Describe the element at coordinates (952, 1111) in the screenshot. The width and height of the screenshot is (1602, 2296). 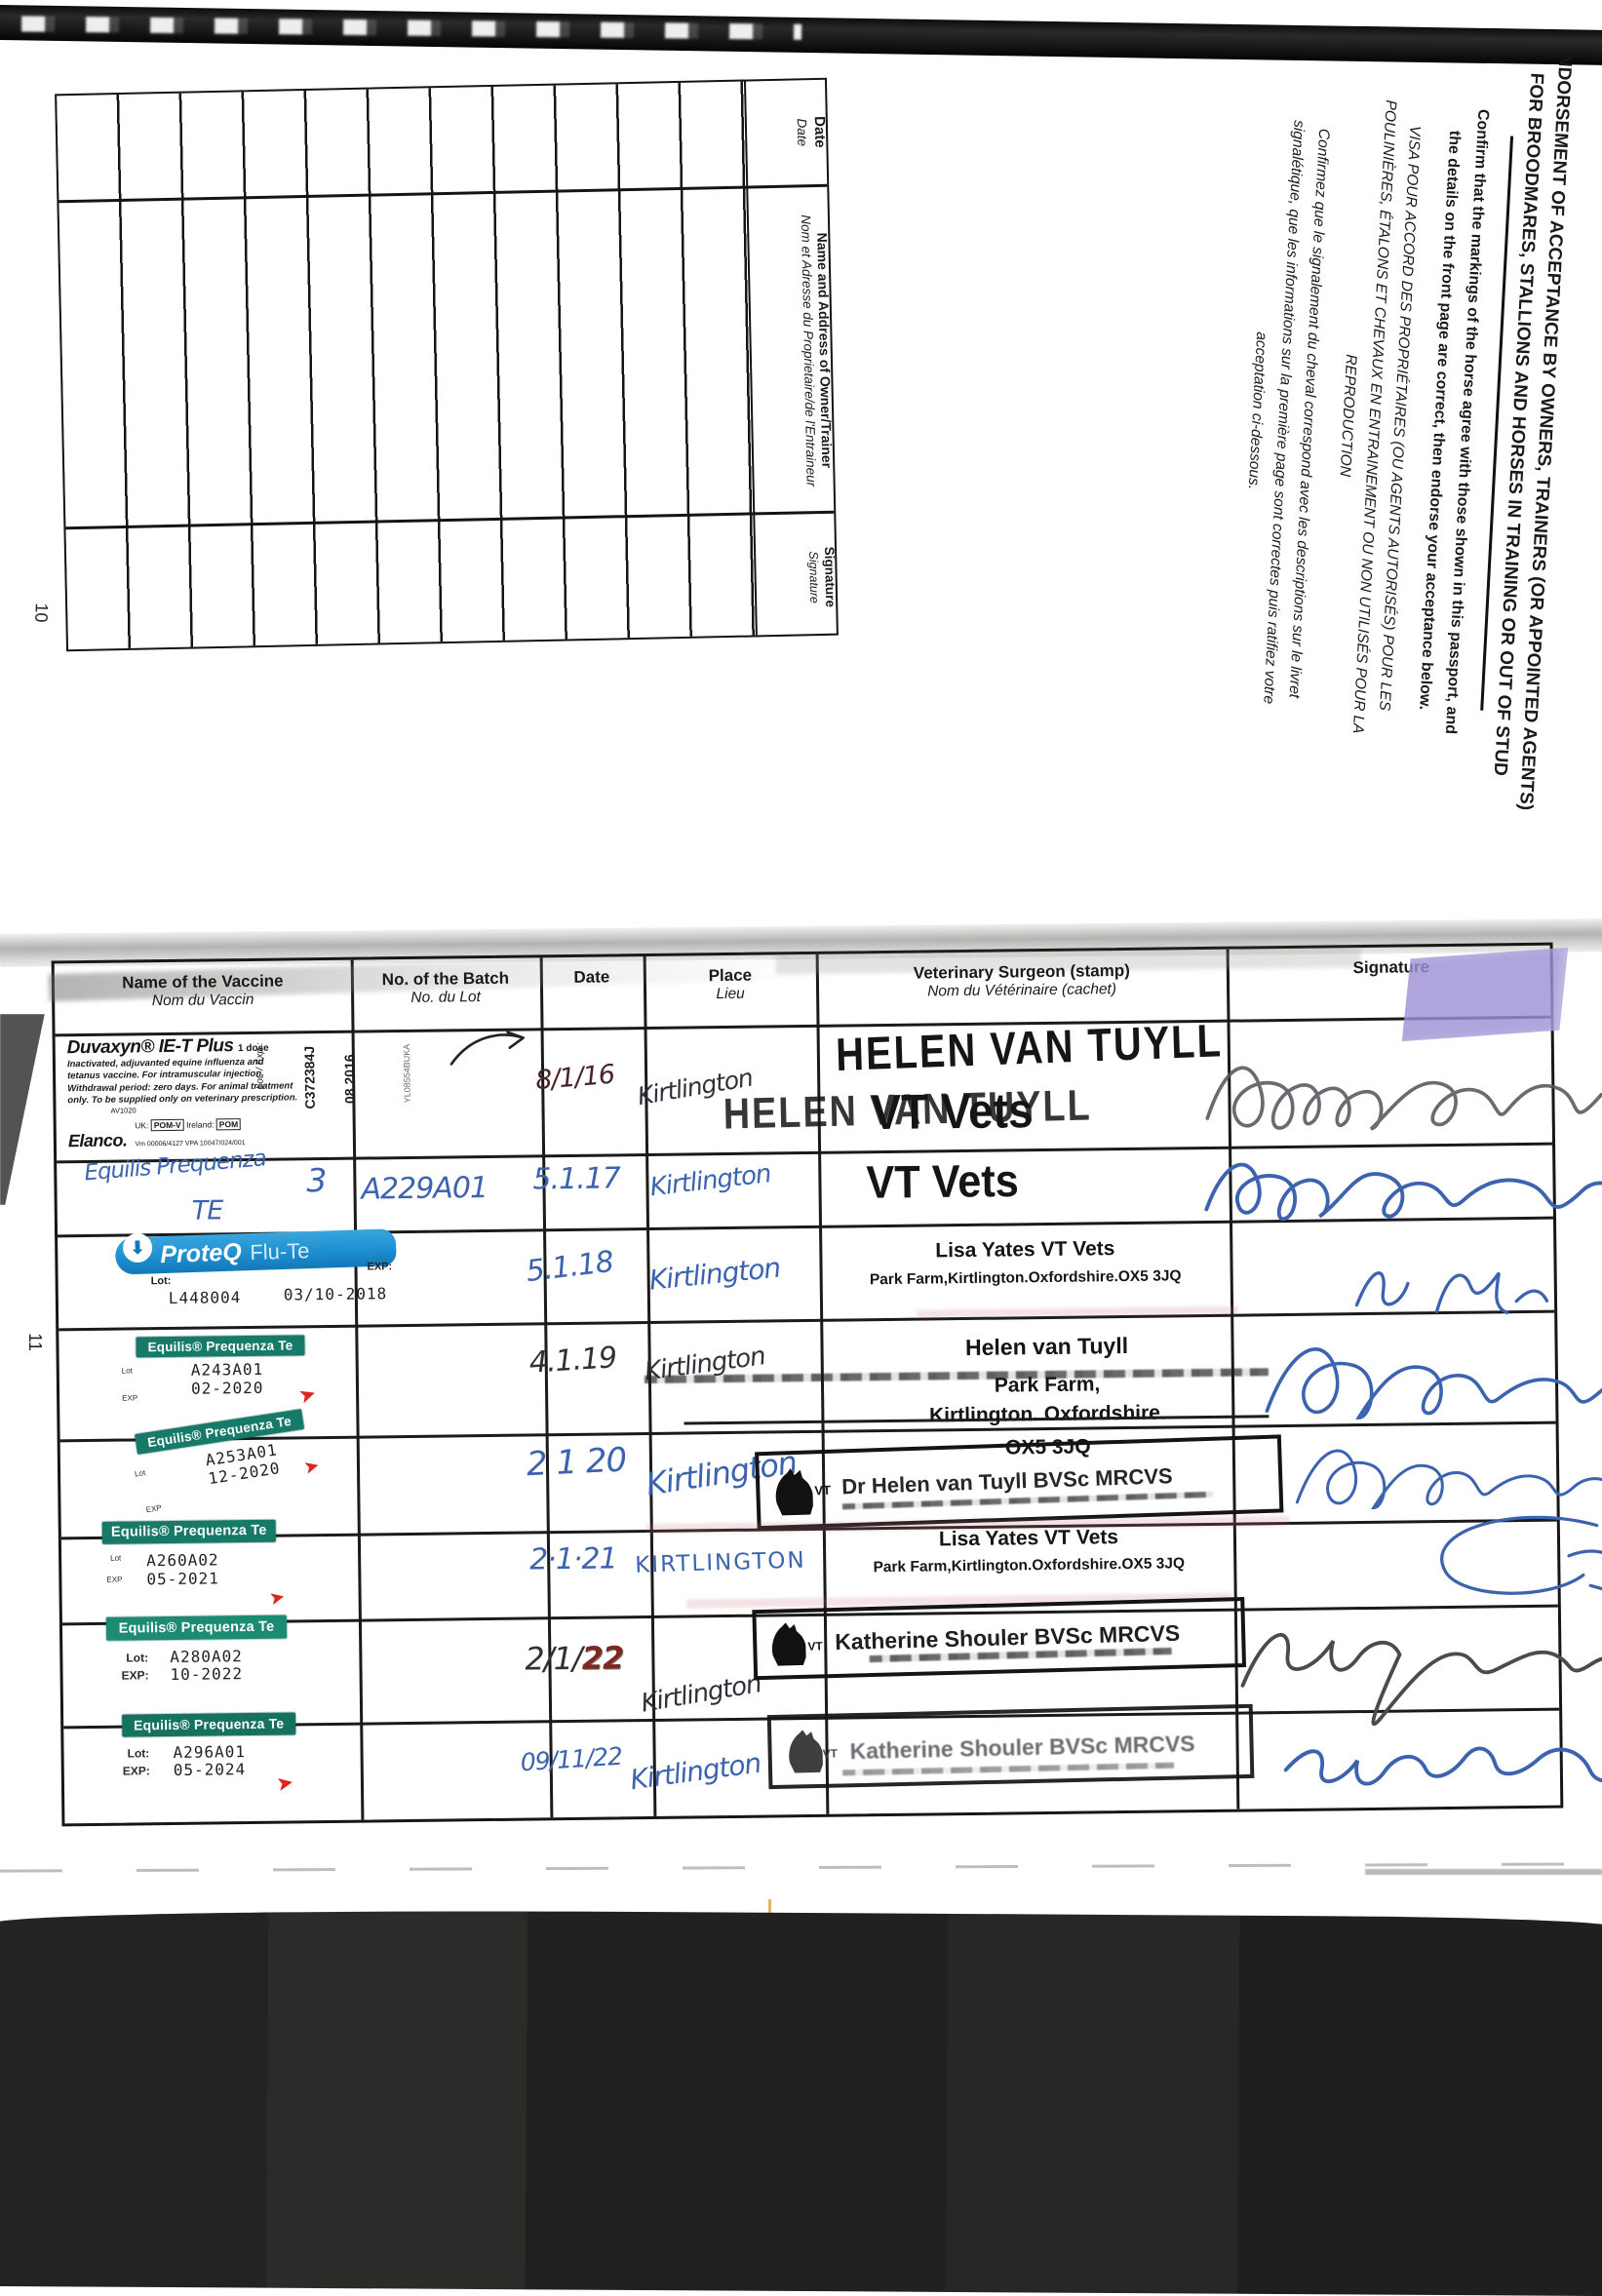
I see `vet-stamp-overlay: VT Vets` at that location.